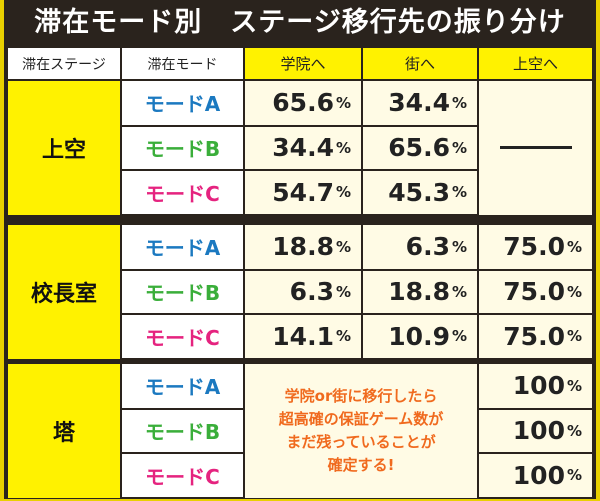 The image size is (600, 501). Describe the element at coordinates (361, 464) in the screenshot. I see `note-line: 確定する!` at that location.